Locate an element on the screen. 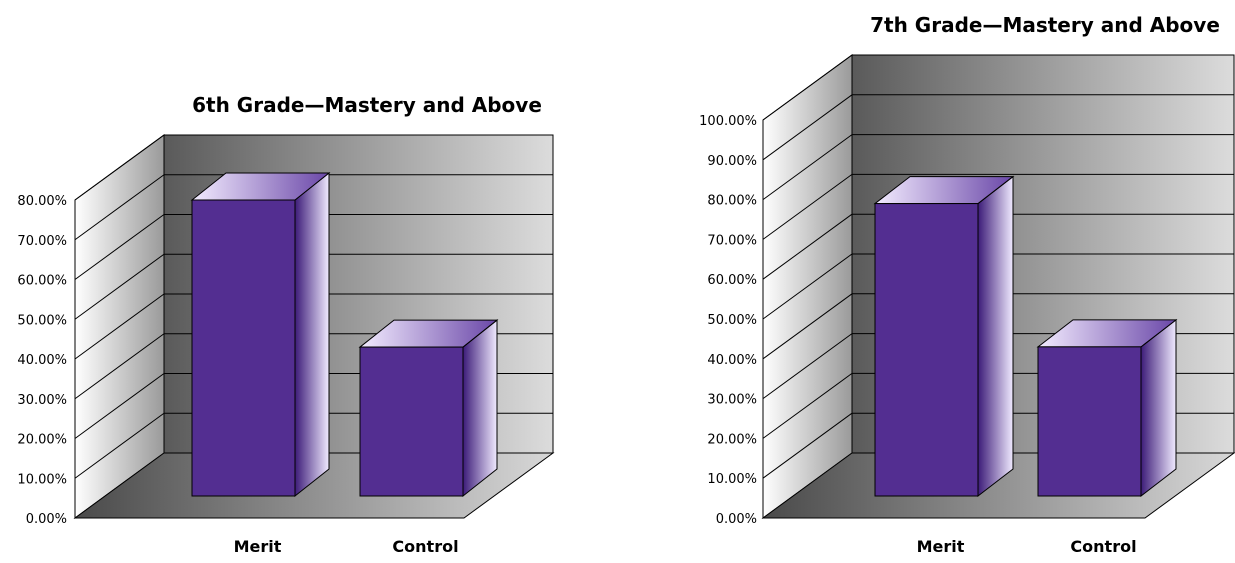 This screenshot has height=563, width=1235. chart-title: 7th Grade—Mastery and Above is located at coordinates (1045, 25).